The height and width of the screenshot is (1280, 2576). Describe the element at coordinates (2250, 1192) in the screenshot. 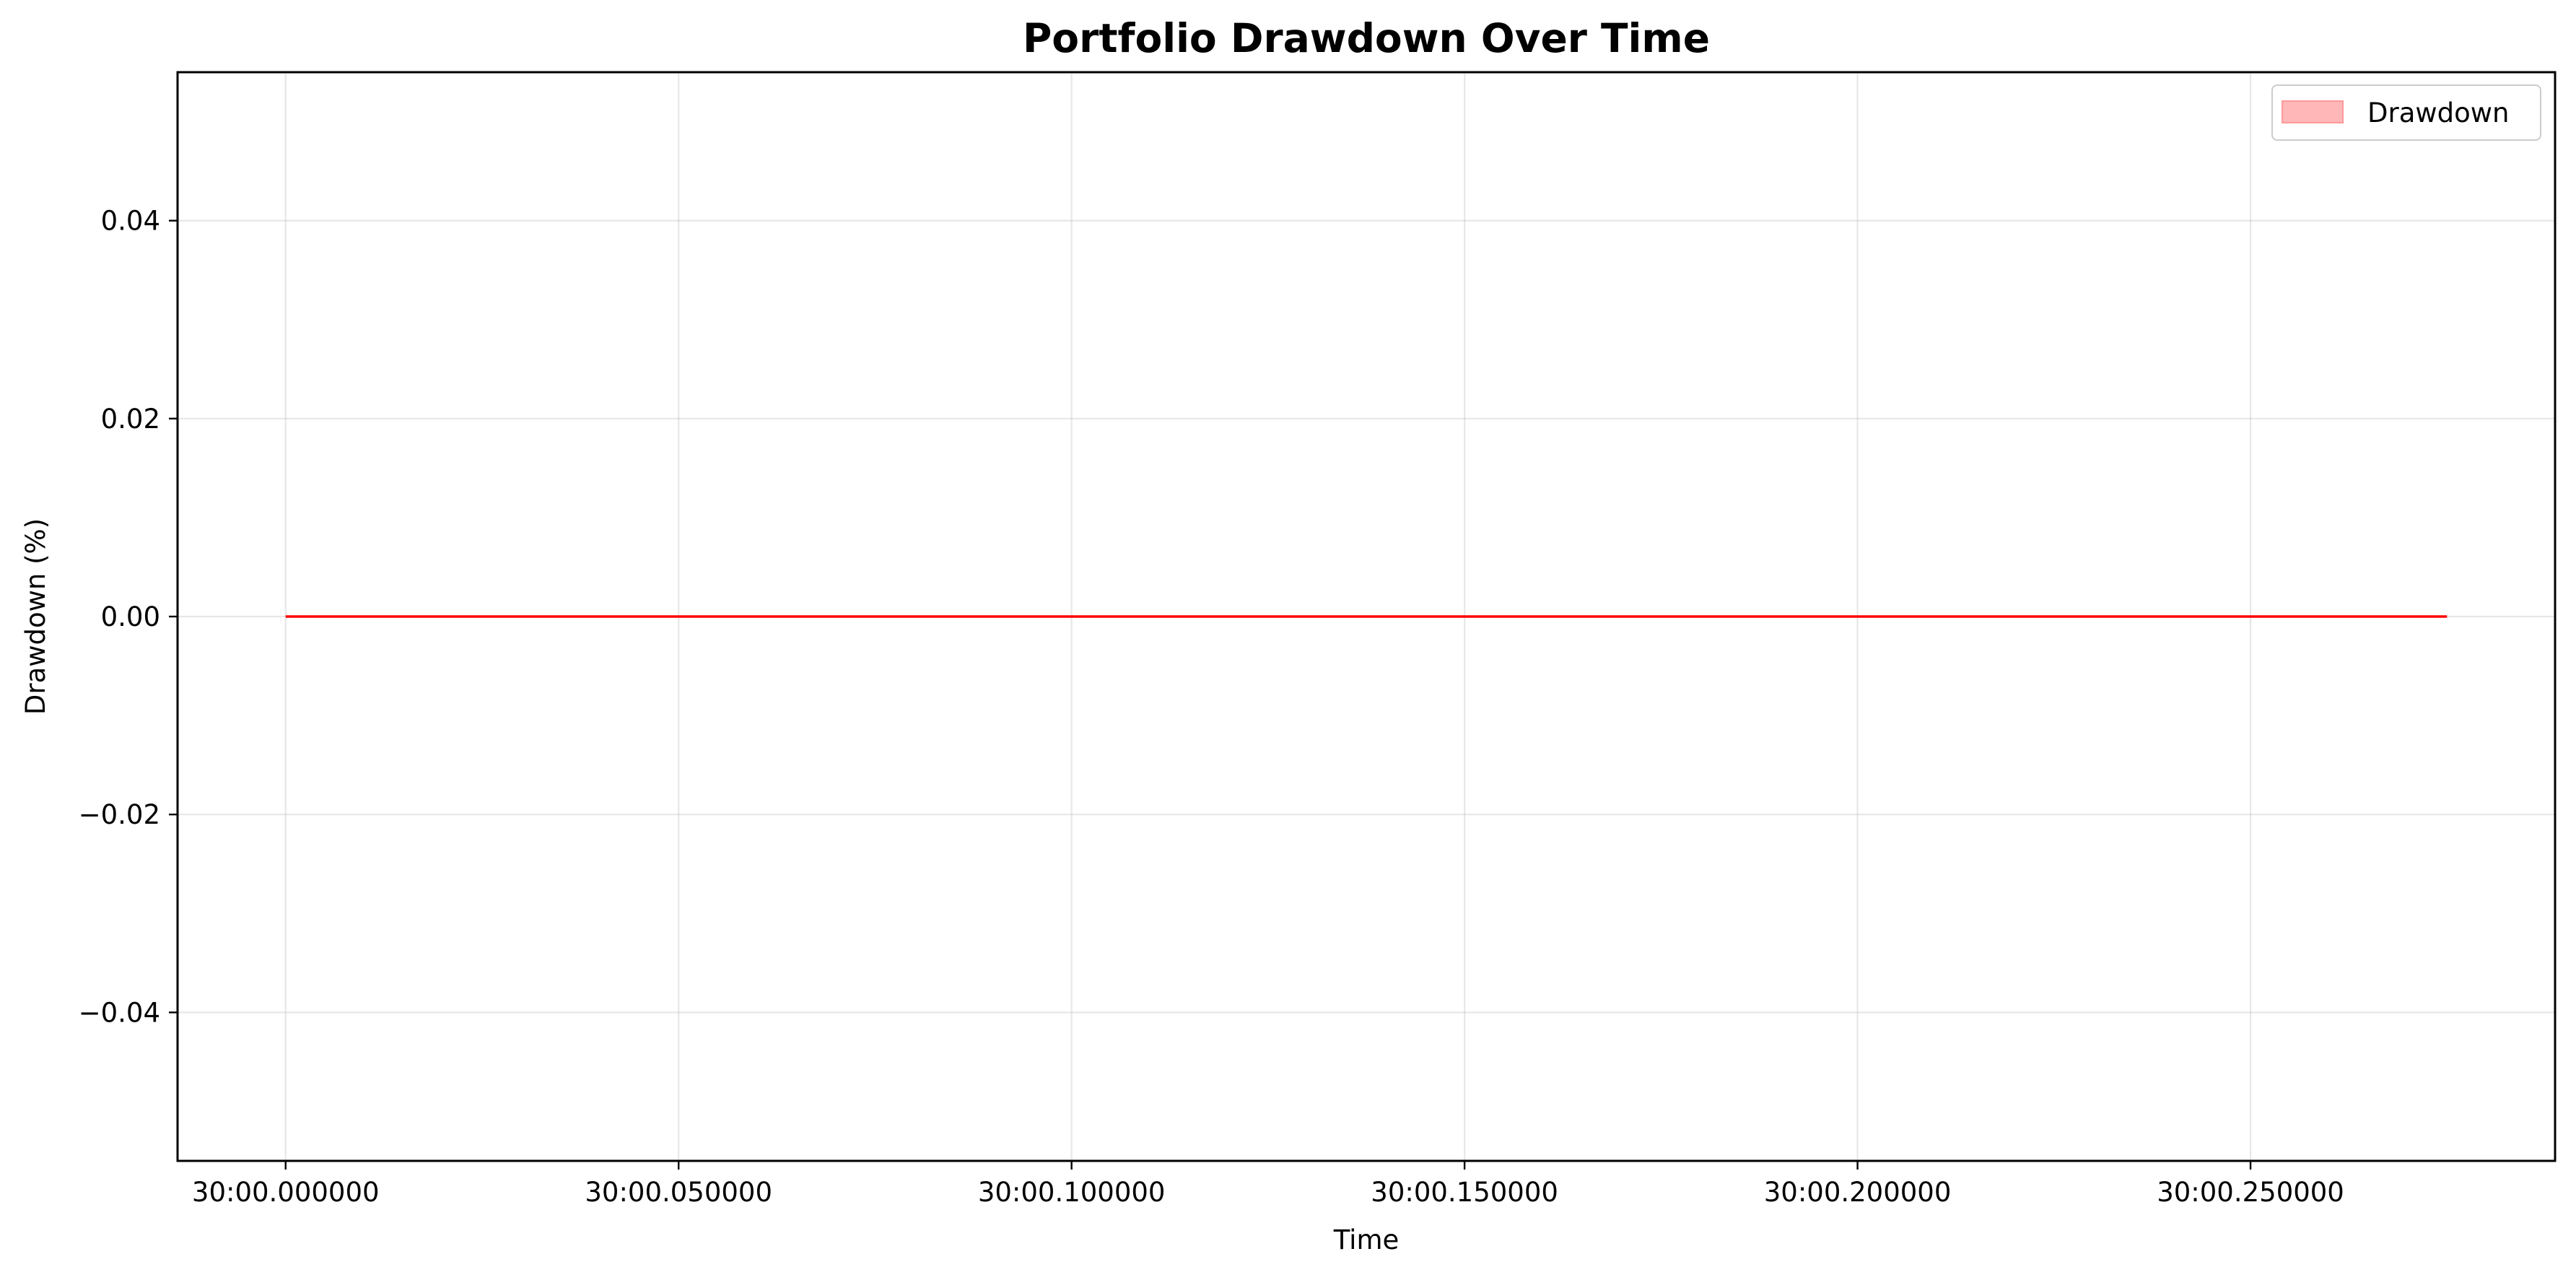

I see `x-tick-label: 30:00.250000` at that location.